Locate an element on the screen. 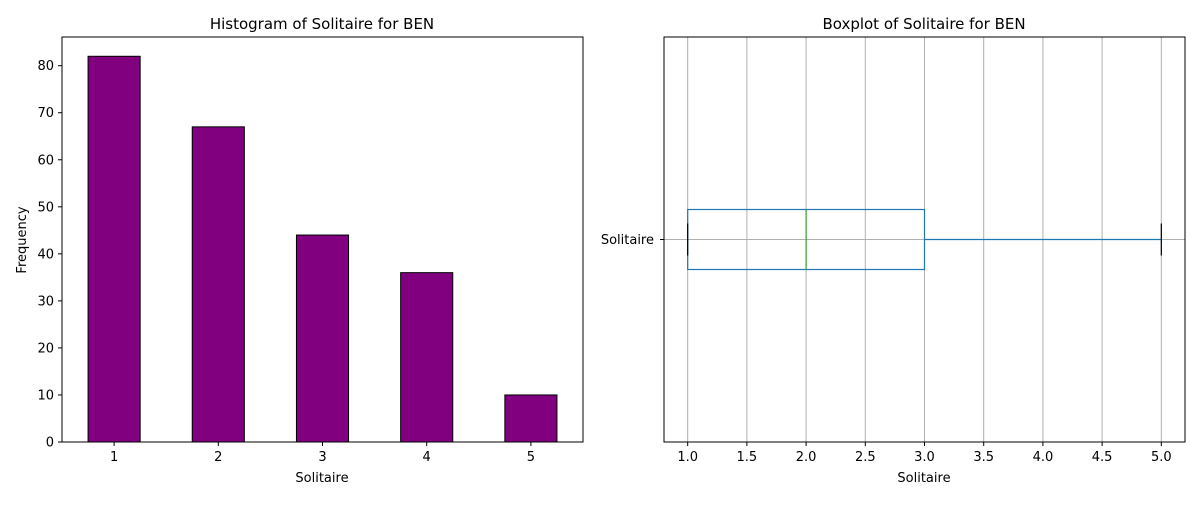  histogram-y-tick-label: 0 is located at coordinates (50, 443).